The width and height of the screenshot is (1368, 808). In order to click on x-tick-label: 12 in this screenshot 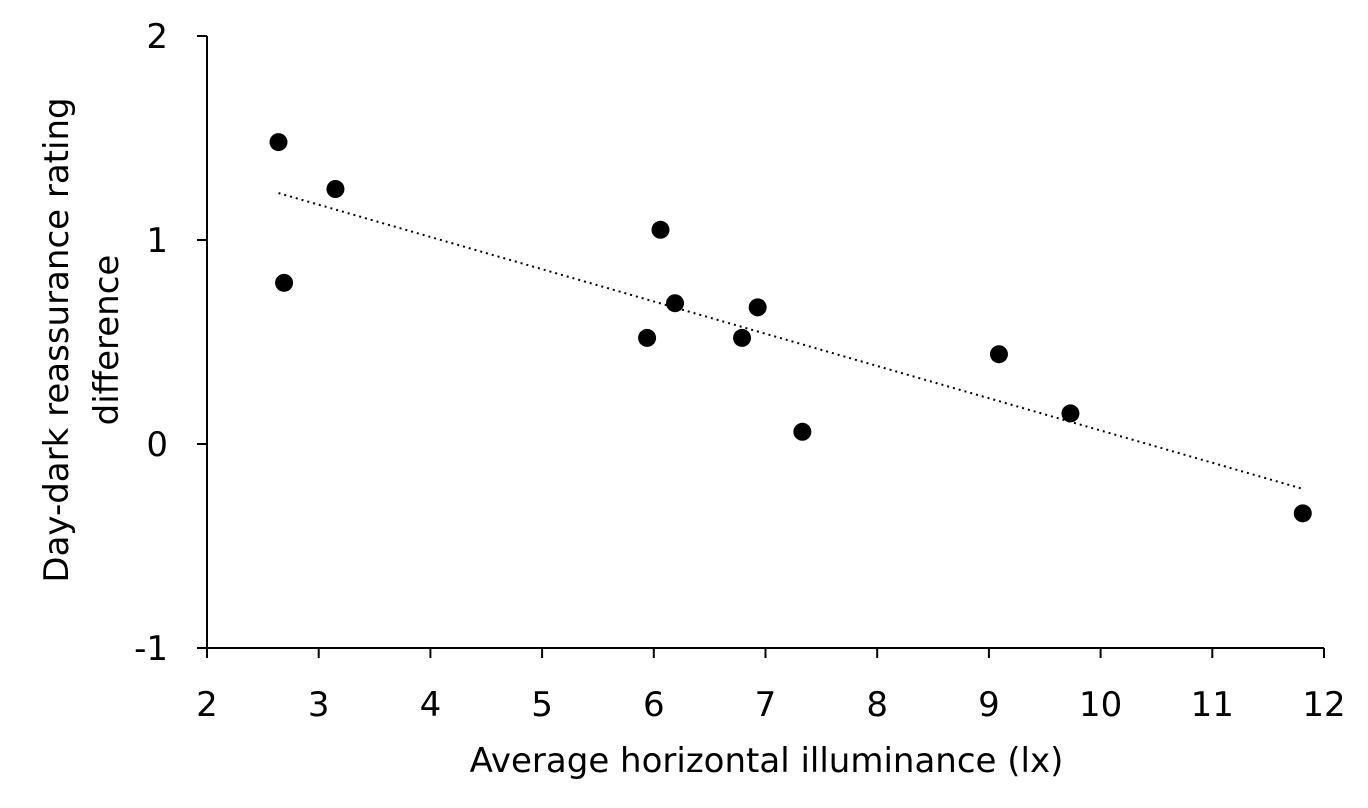, I will do `click(1323, 705)`.